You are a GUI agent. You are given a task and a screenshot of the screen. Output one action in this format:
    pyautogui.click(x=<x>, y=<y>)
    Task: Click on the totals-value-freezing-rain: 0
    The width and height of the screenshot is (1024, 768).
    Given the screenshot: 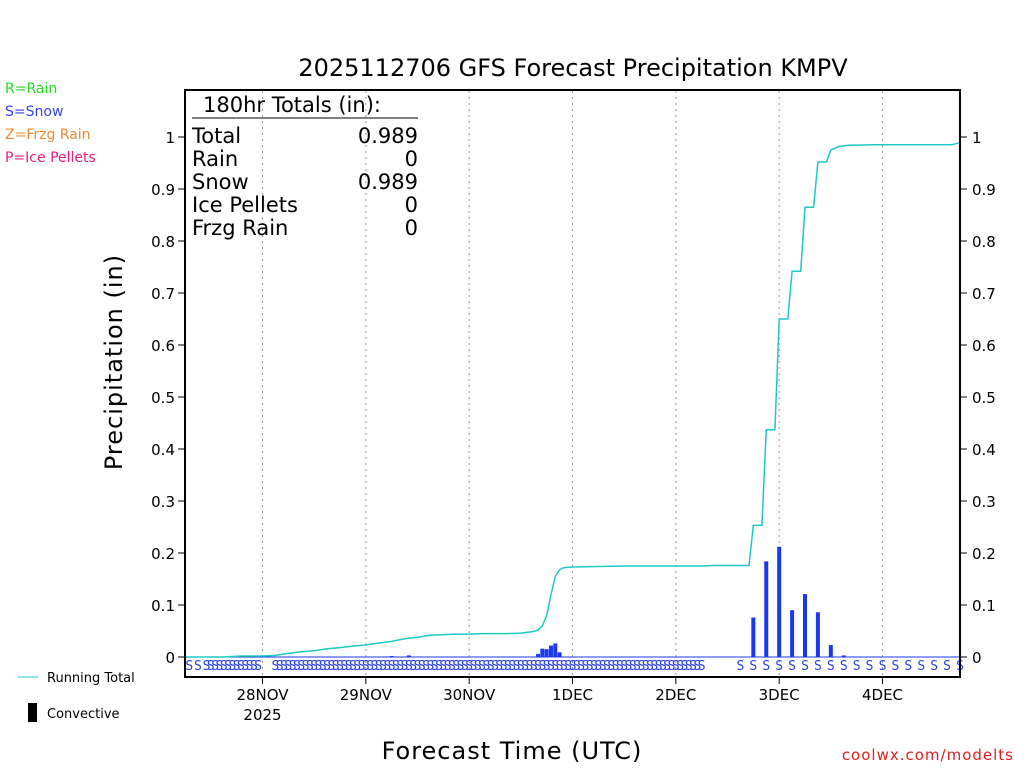 What is the action you would take?
    pyautogui.click(x=411, y=228)
    